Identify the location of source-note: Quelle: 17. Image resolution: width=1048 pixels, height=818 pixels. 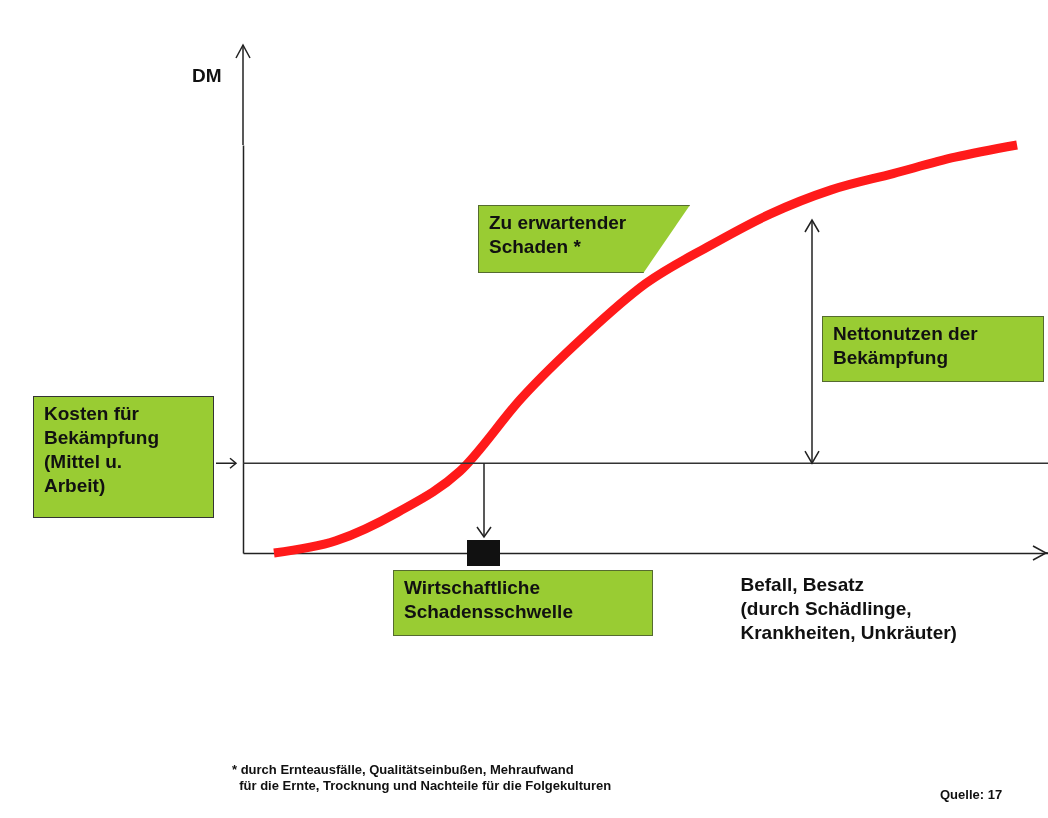
(971, 795).